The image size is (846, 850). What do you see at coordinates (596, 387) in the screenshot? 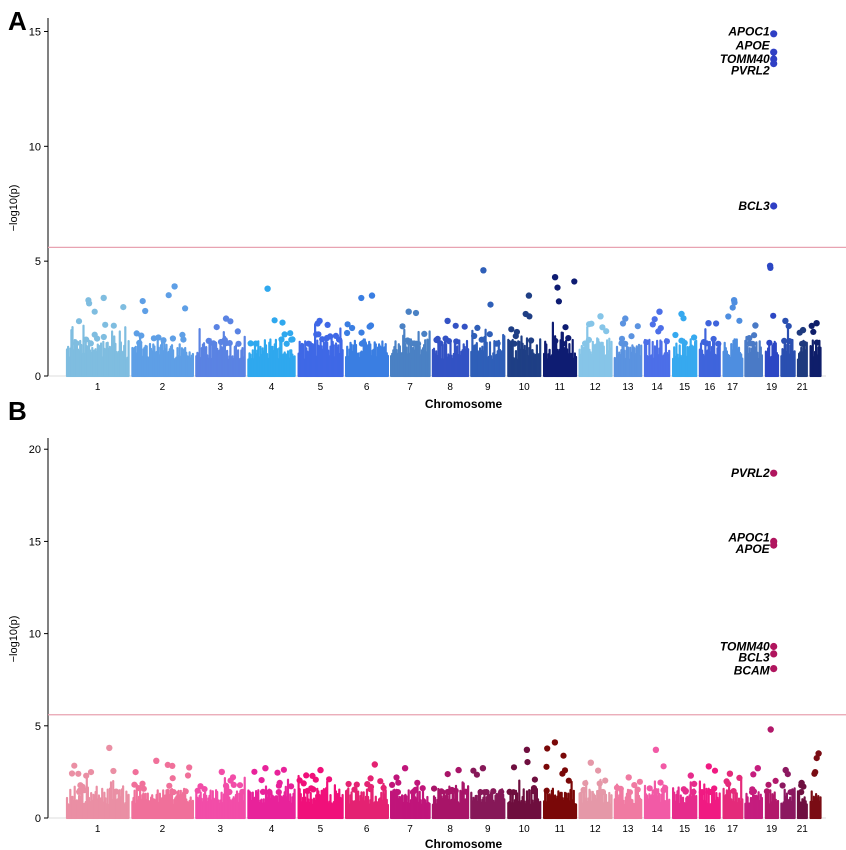
I see `chromosome-label: 12` at bounding box center [596, 387].